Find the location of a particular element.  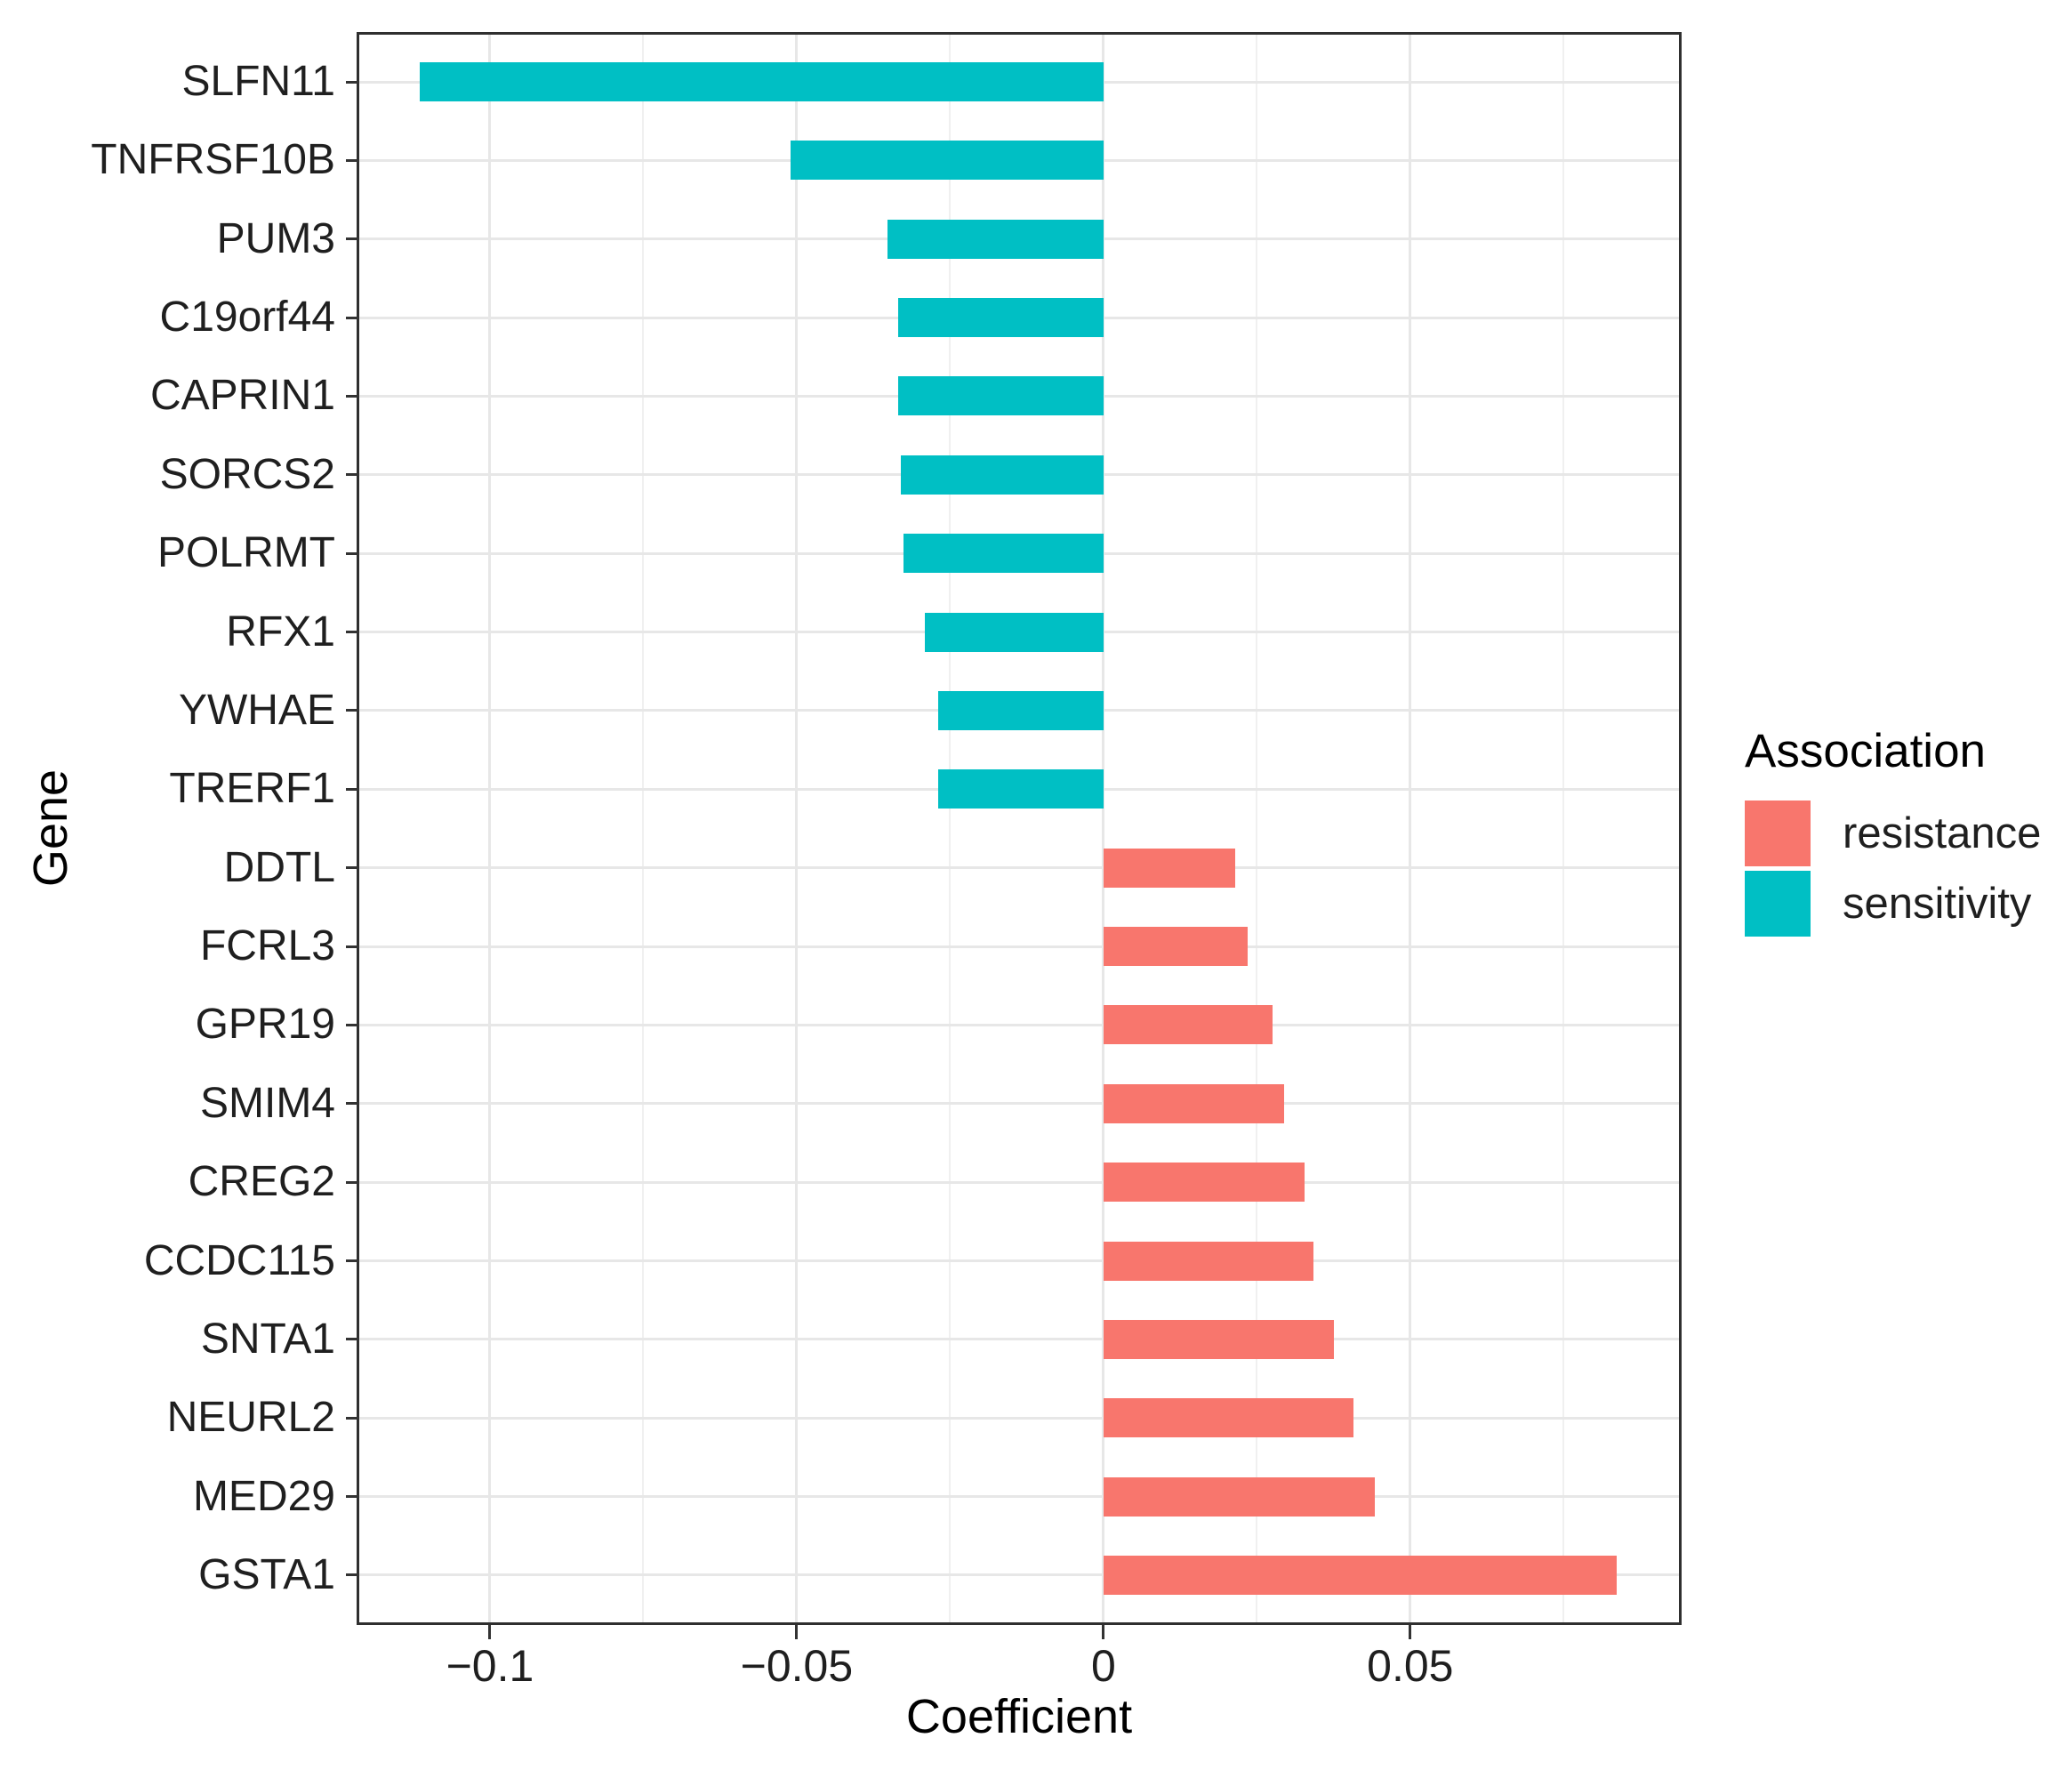

bar-YWHAE is located at coordinates (1020, 710).